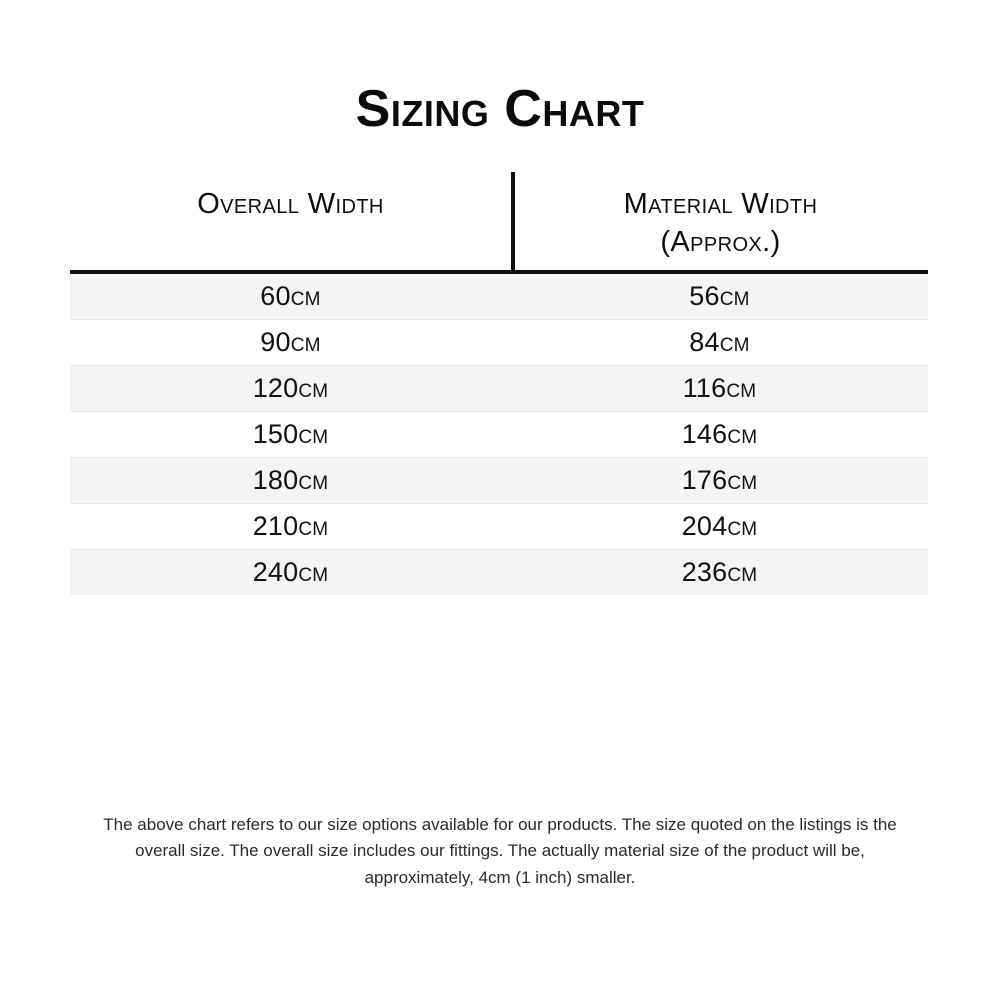 The height and width of the screenshot is (1000, 1000). I want to click on page-title: Sizing Chart, so click(500, 109).